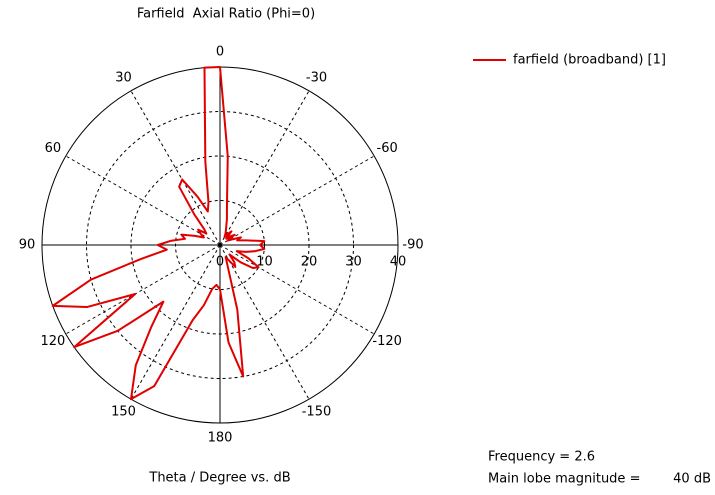  I want to click on theta-tick-label: -150, so click(317, 412).